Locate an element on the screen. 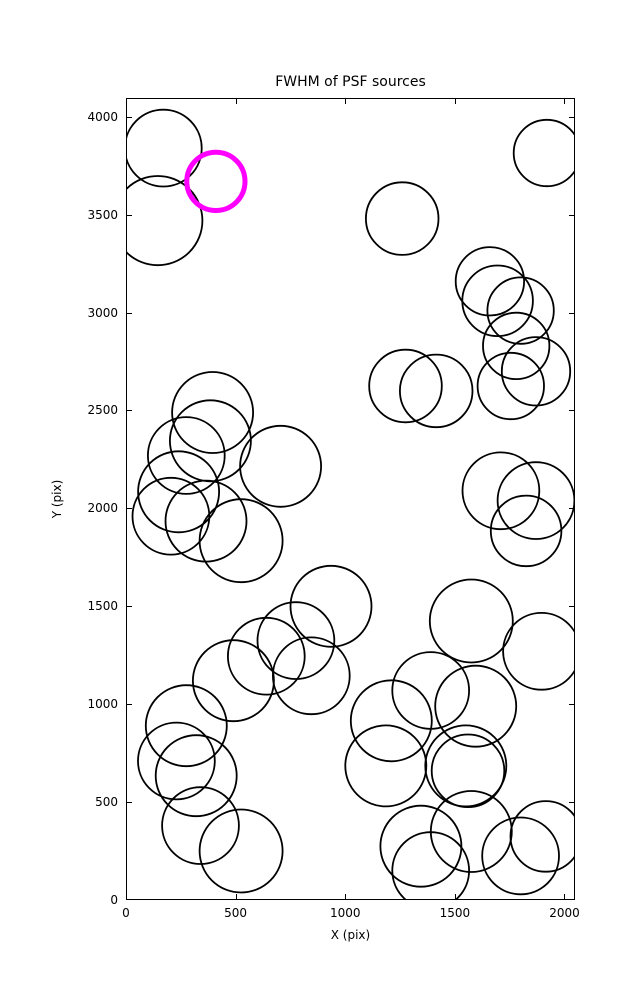  y-tick-label: 500 is located at coordinates (106, 802).